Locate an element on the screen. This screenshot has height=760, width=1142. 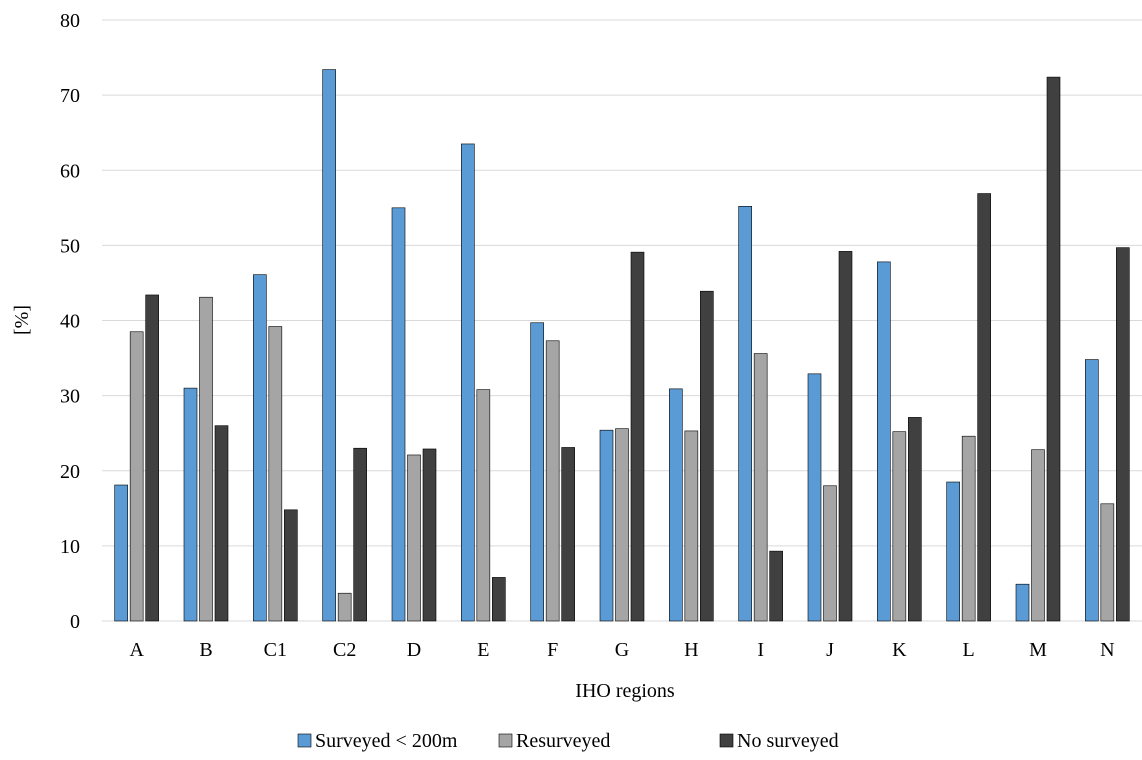
legend-item: Surveyed < 200m is located at coordinates (377, 741).